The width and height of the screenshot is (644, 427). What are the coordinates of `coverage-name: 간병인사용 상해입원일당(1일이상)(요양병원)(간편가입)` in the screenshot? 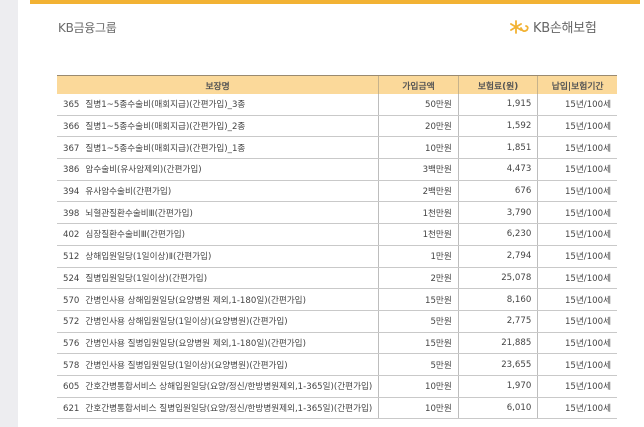 It's located at (186, 322).